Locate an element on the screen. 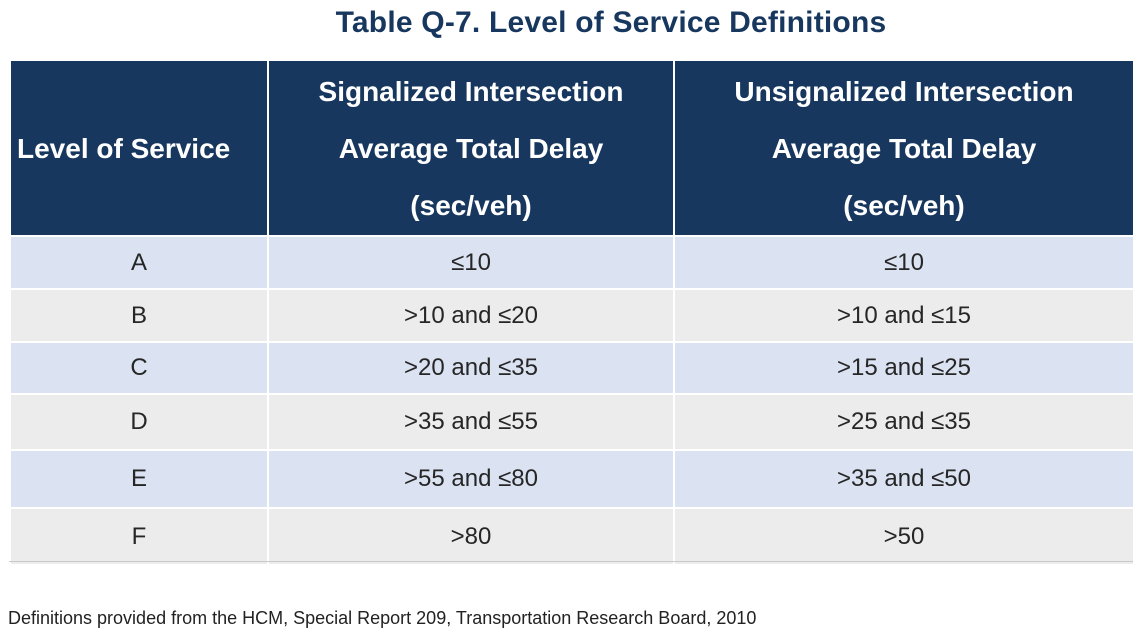 This screenshot has height=634, width=1141. table-row: F >80 >50 is located at coordinates (572, 536).